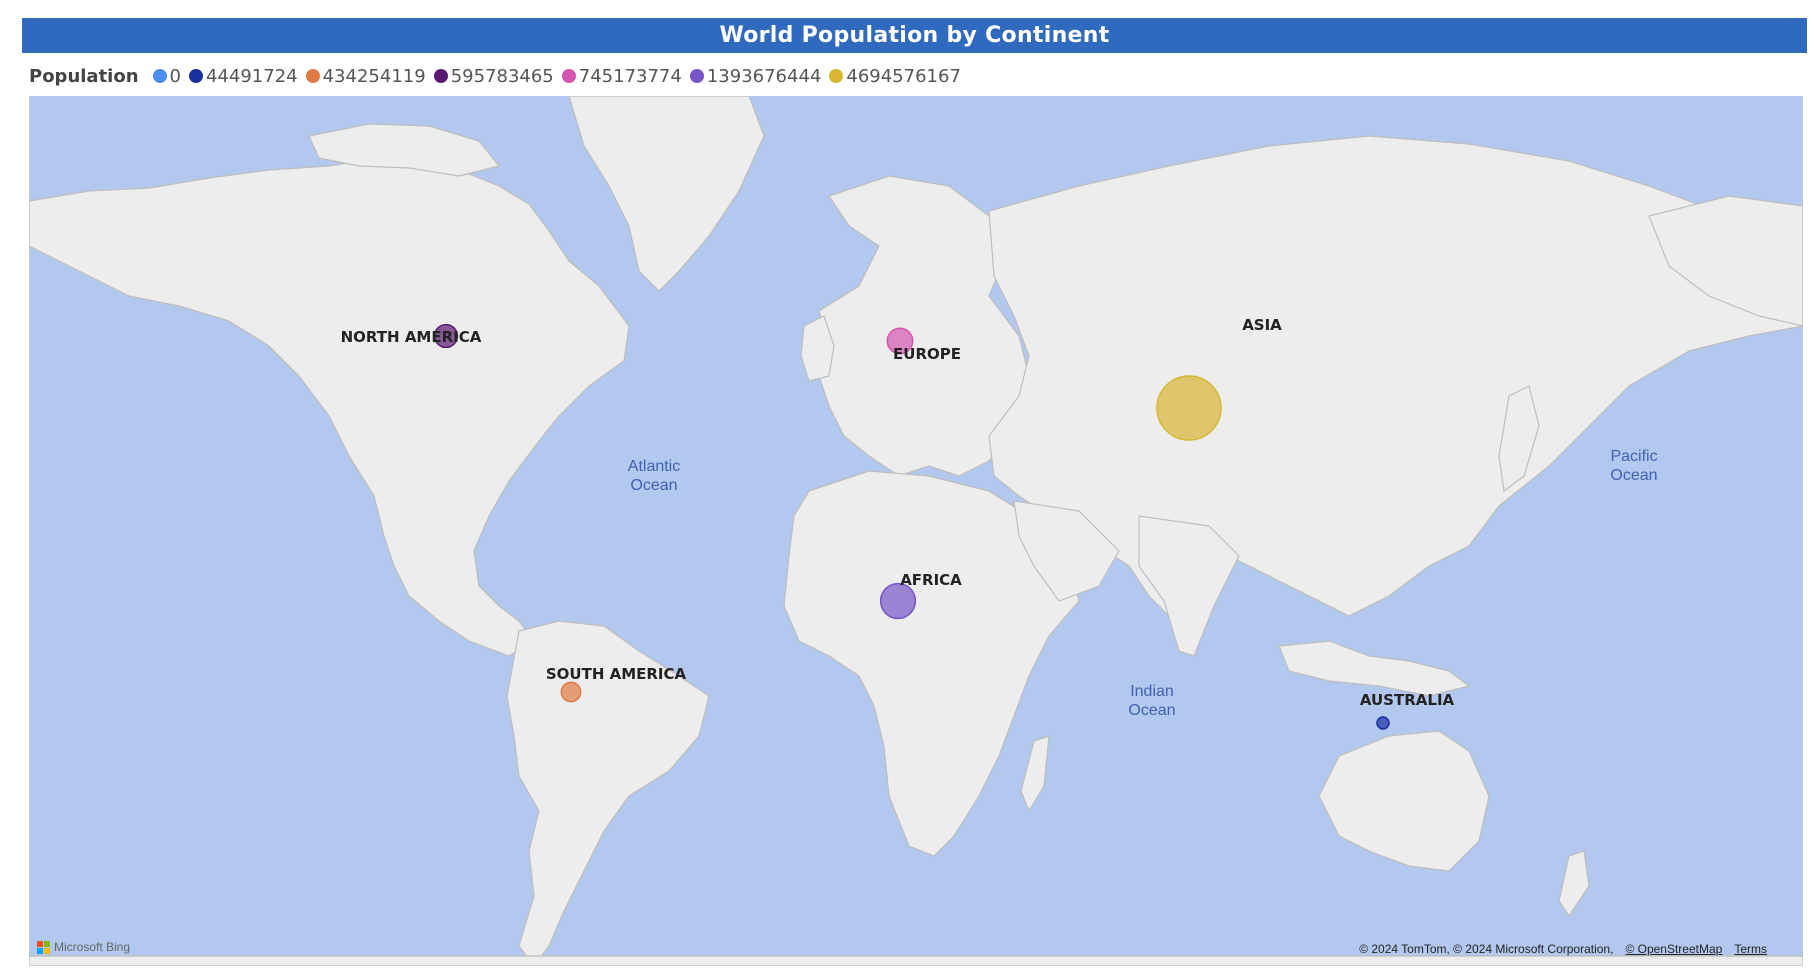  I want to click on legend-label: 434254119, so click(374, 76).